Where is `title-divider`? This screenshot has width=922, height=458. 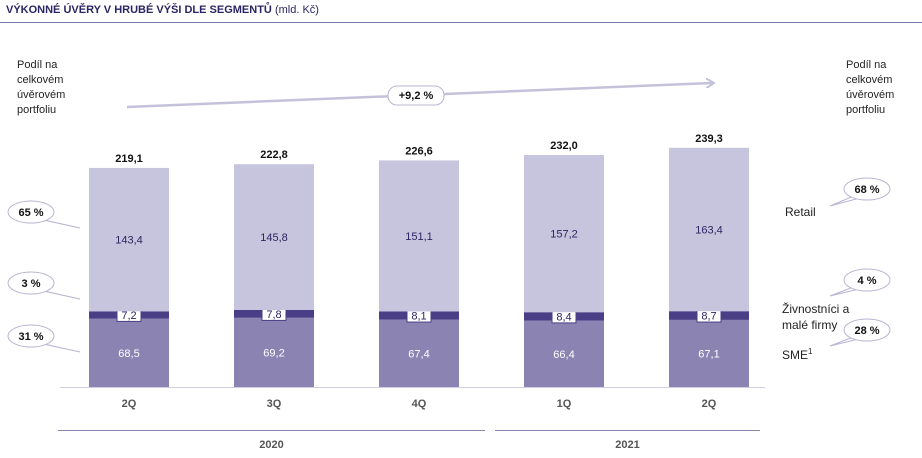
title-divider is located at coordinates (461, 22).